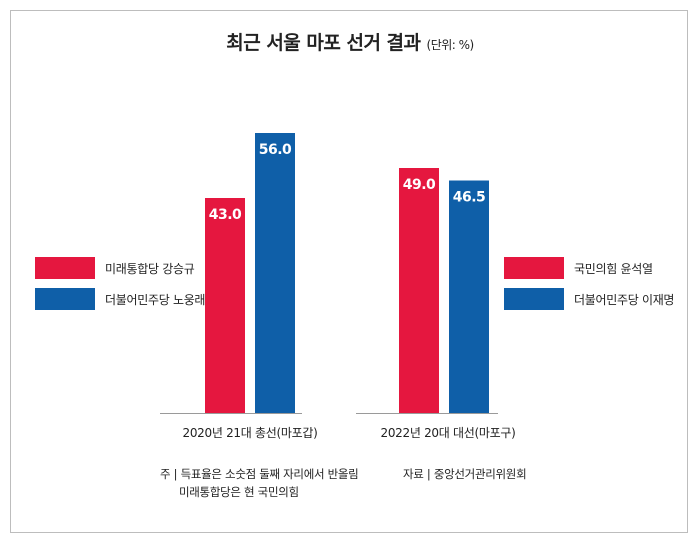 Image resolution: width=700 pixels, height=548 pixels. What do you see at coordinates (239, 492) in the screenshot?
I see `footnote-line-2: 미래통합당은 현 국민의힘` at bounding box center [239, 492].